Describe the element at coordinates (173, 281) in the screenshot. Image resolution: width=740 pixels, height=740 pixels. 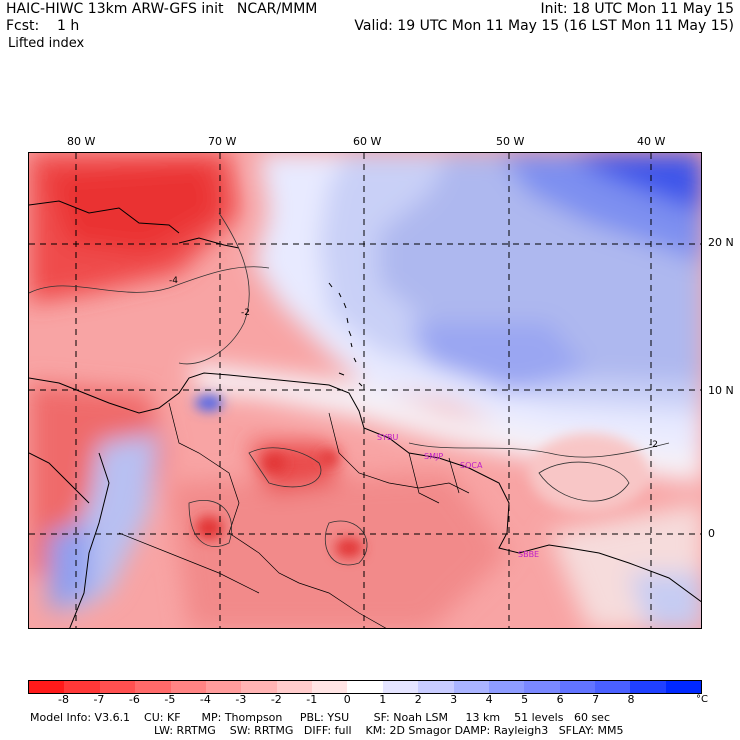
I see `contour-label: -4` at that location.